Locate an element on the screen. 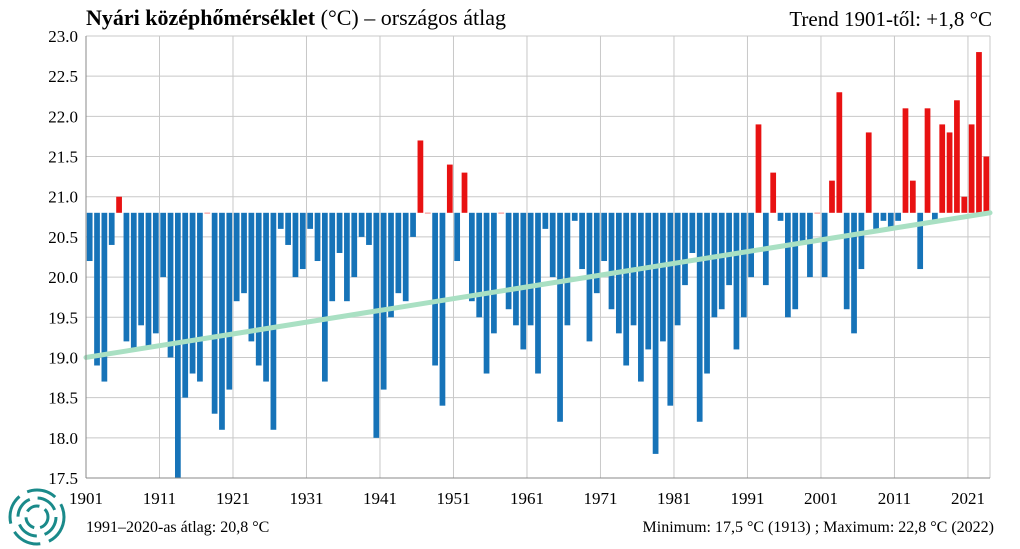 This screenshot has height=549, width=1020. y-tick-label: 20.0 is located at coordinates (63, 277).